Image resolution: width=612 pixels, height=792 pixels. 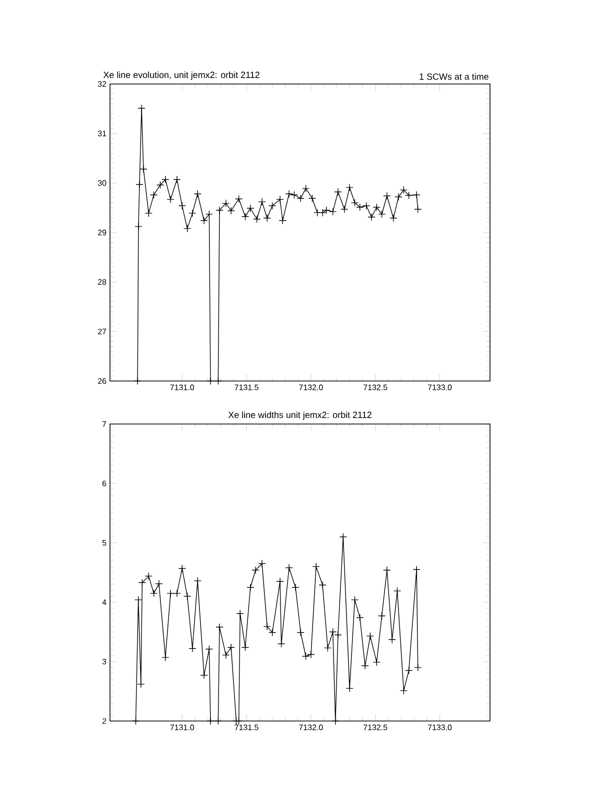 I want to click on chart-title: Xe line evolution, unit jemx2: orbit 2112, so click(x=181, y=75).